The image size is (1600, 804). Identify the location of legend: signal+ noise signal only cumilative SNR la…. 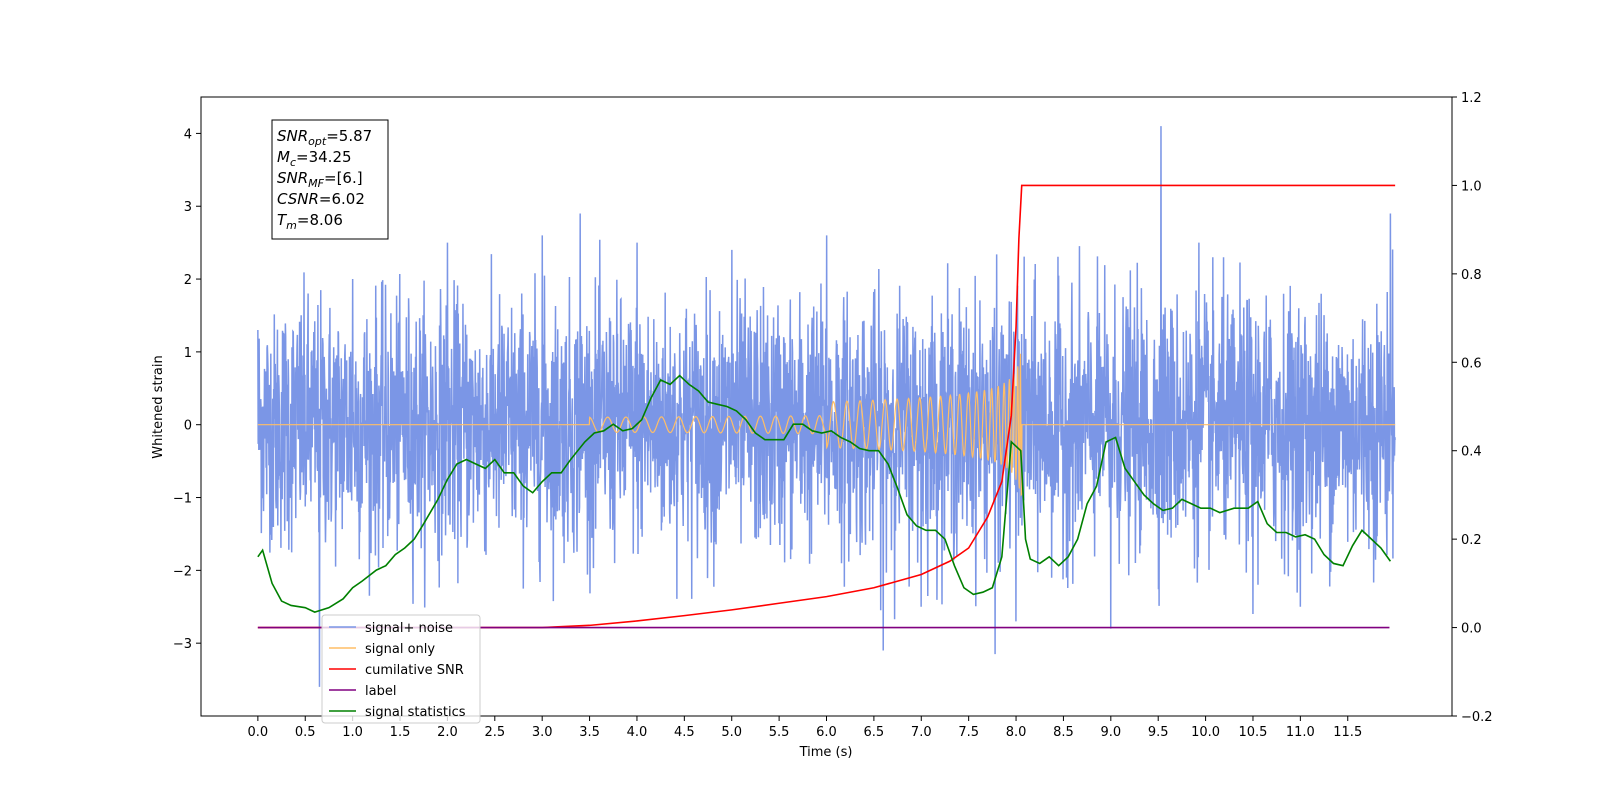
(401, 669).